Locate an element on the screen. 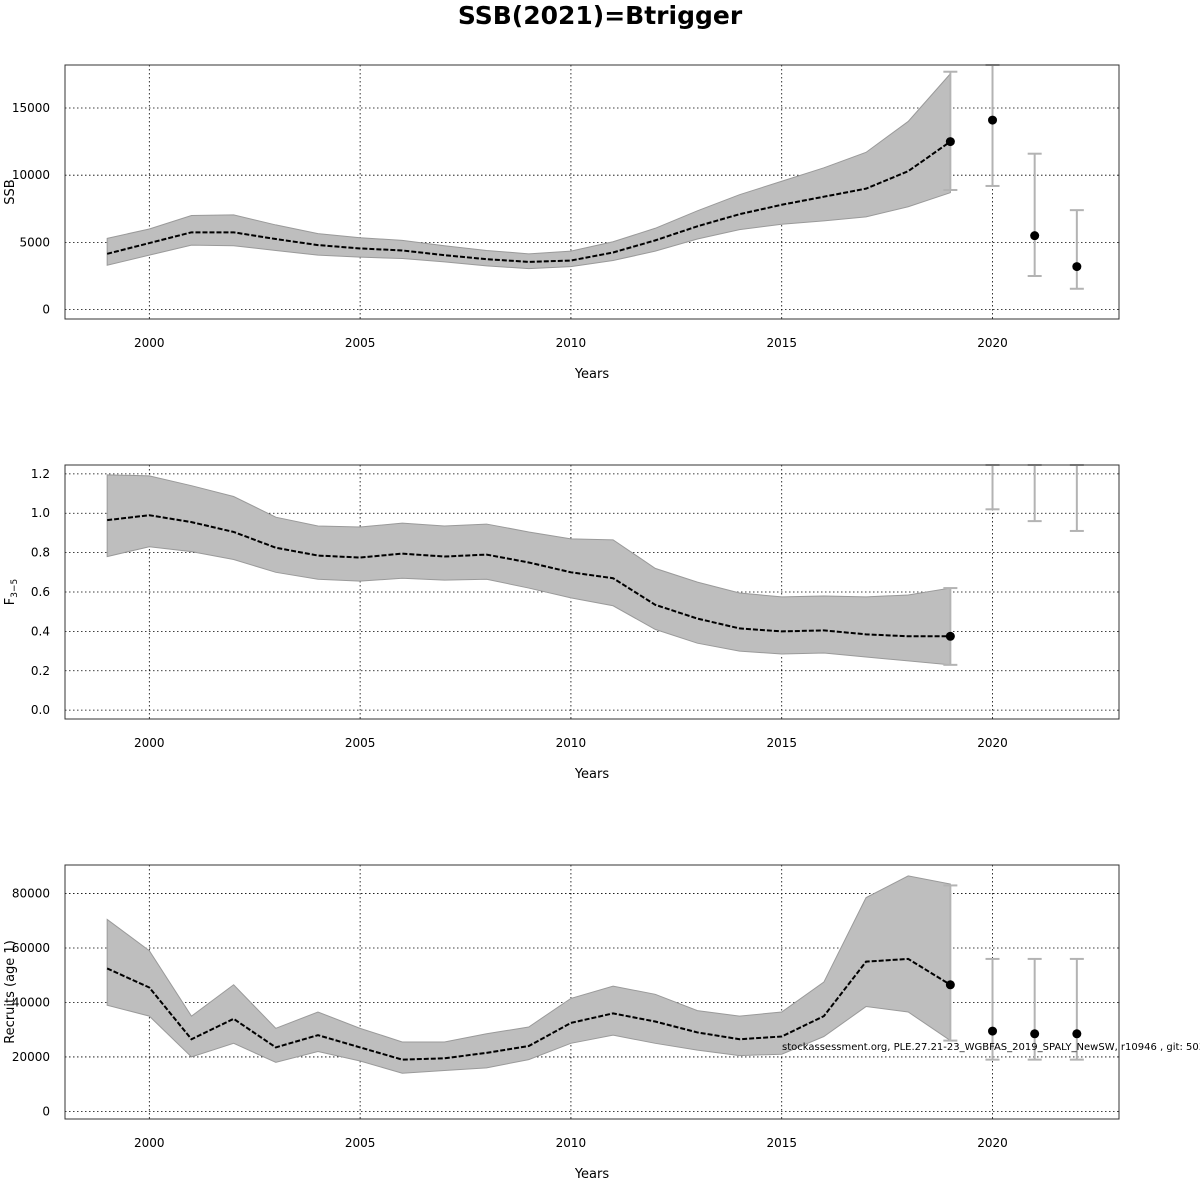 Image resolution: width=1200 pixels, height=1200 pixels. y-tick-label: 1.2 is located at coordinates (40, 474).